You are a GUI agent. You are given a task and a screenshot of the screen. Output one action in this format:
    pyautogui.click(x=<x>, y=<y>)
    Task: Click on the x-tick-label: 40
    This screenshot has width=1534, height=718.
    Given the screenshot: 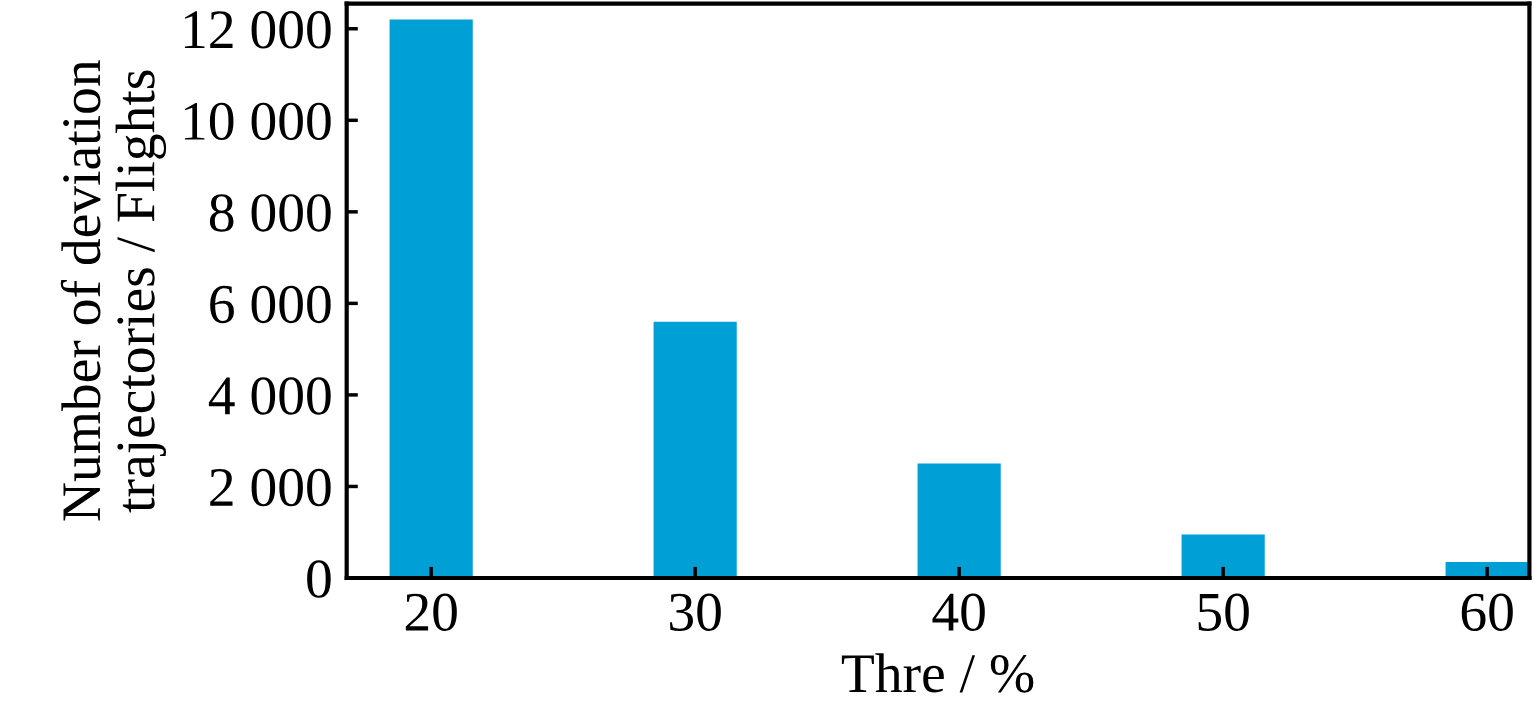 What is the action you would take?
    pyautogui.click(x=958, y=612)
    